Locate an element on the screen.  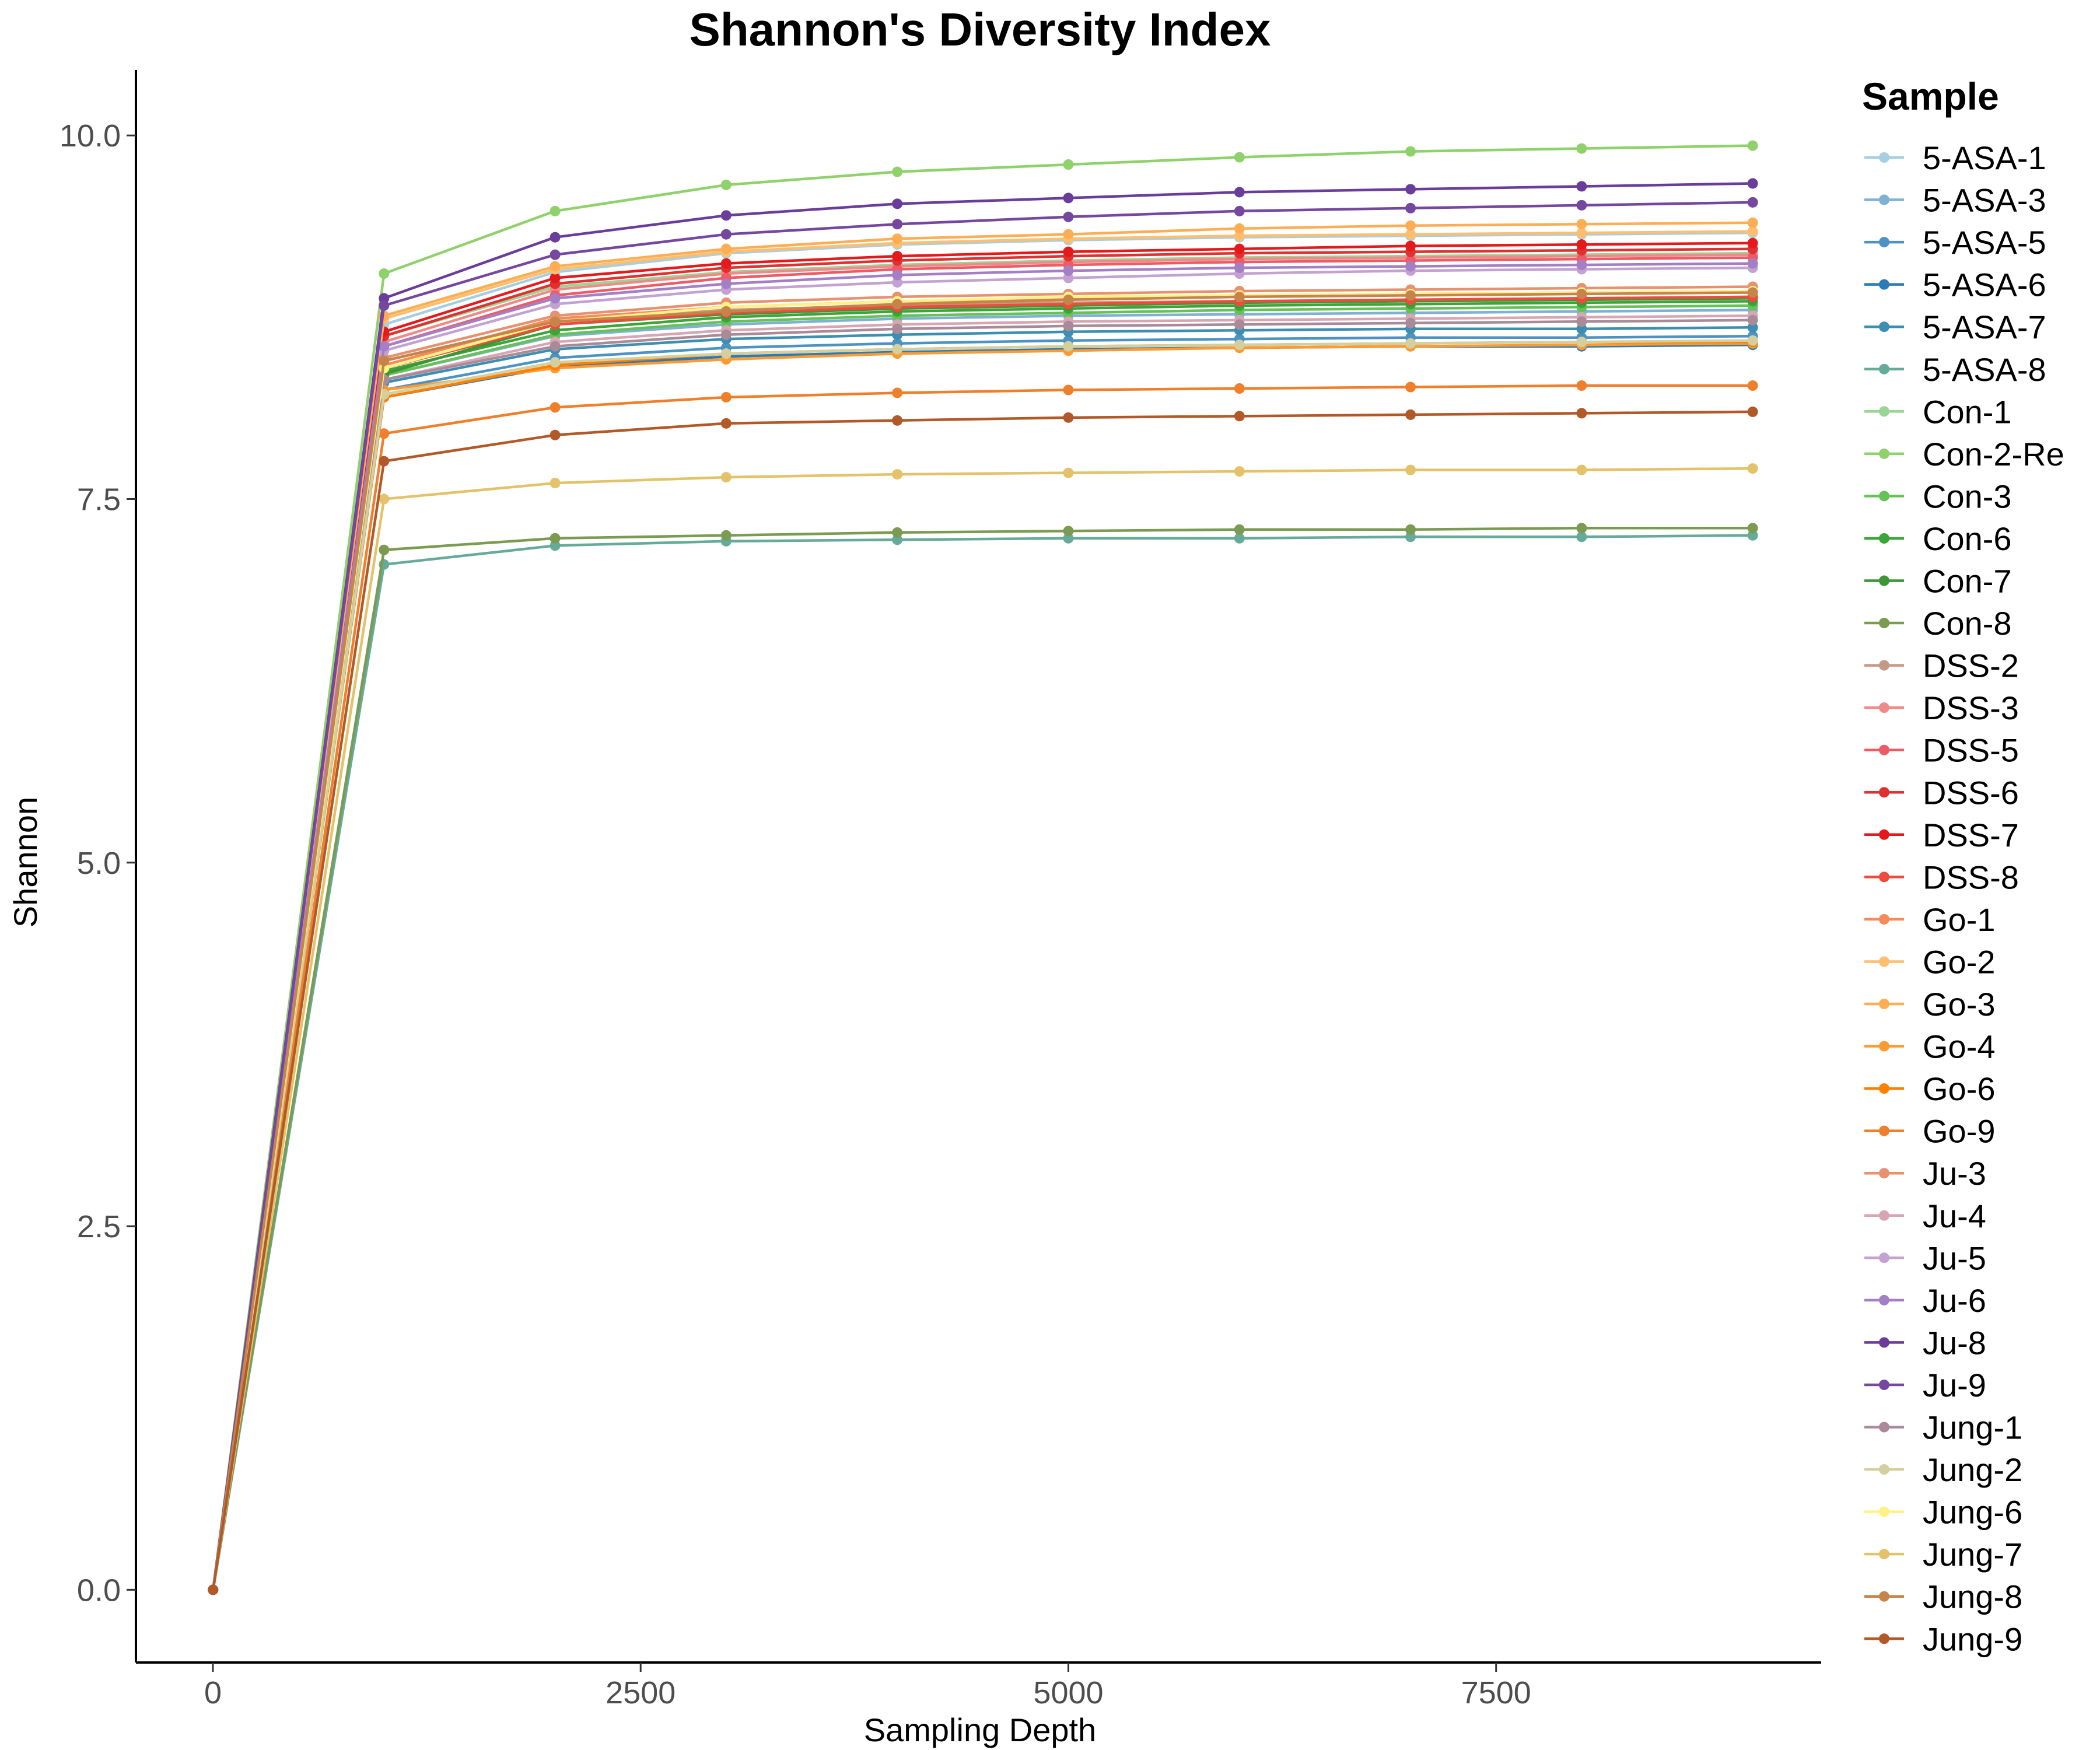
legend-item: Con-1 is located at coordinates (1938, 412).